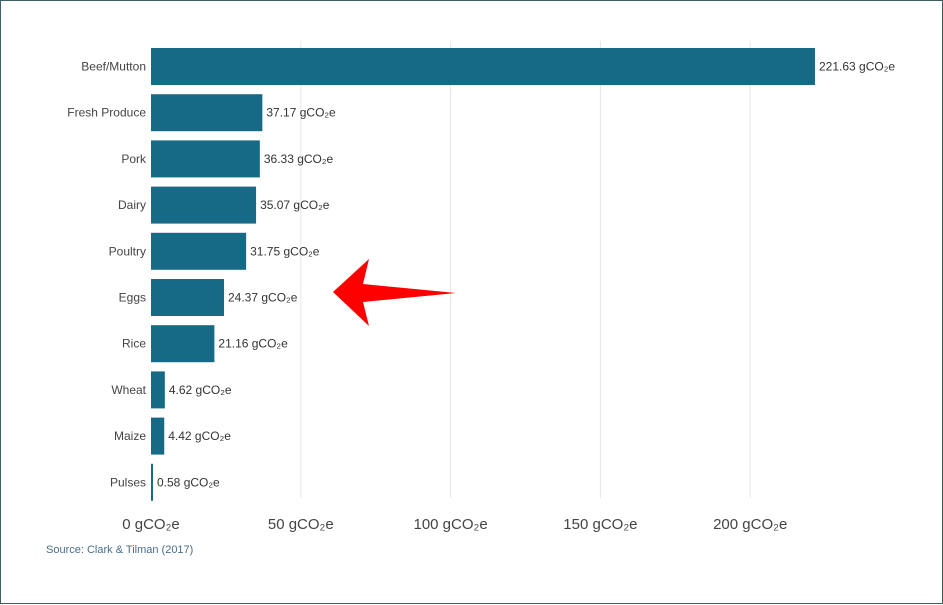 The width and height of the screenshot is (943, 605). I want to click on value-label: 0.58 gCO₂e, so click(188, 482).